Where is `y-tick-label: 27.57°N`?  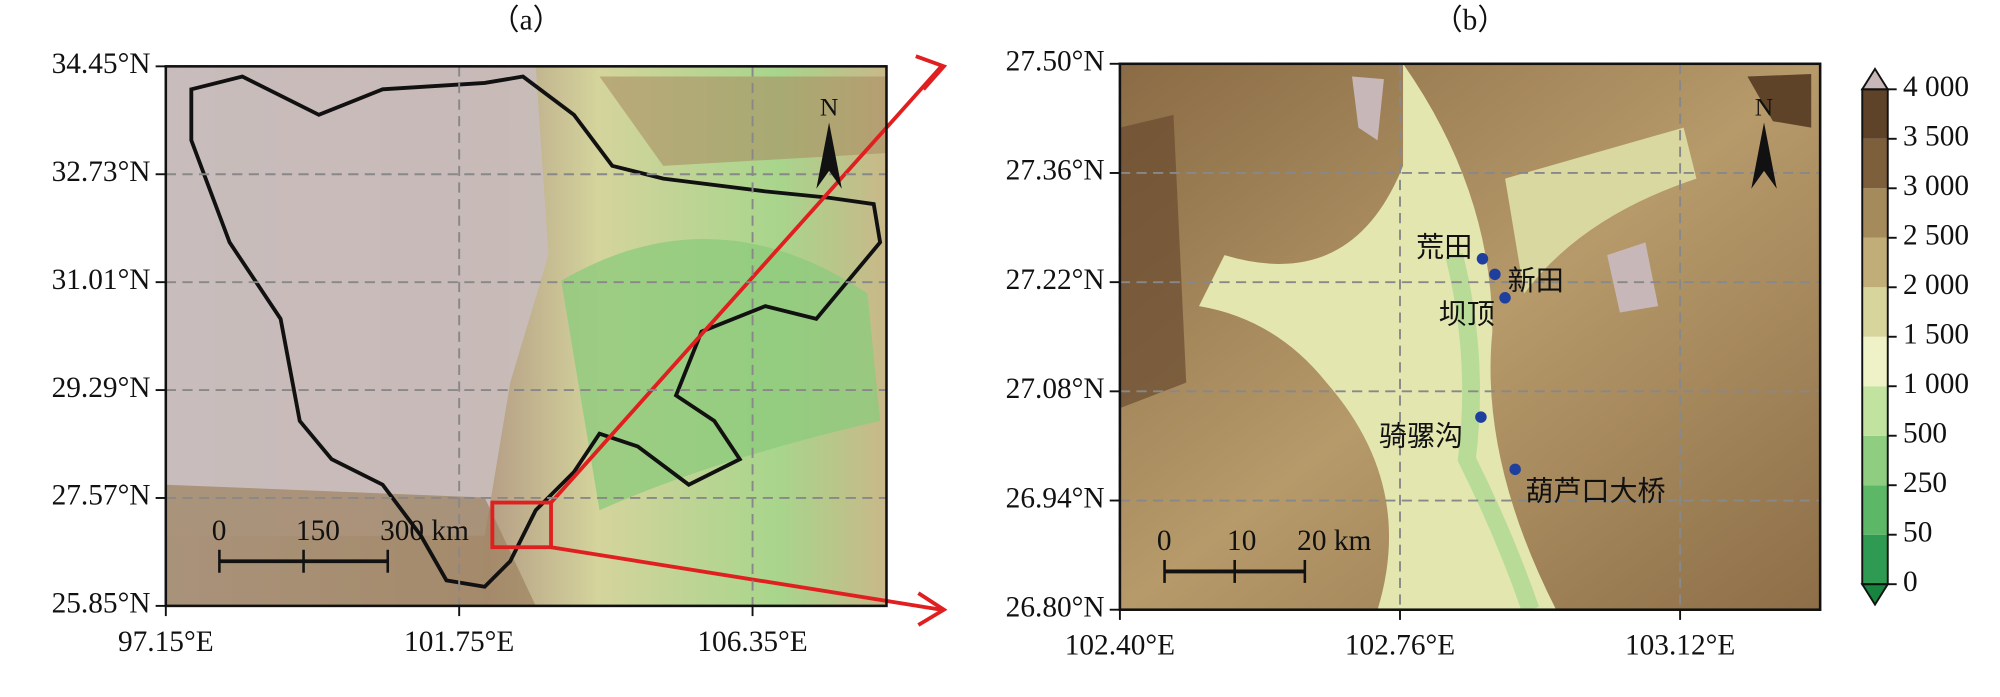
y-tick-label: 27.57°N is located at coordinates (101, 496).